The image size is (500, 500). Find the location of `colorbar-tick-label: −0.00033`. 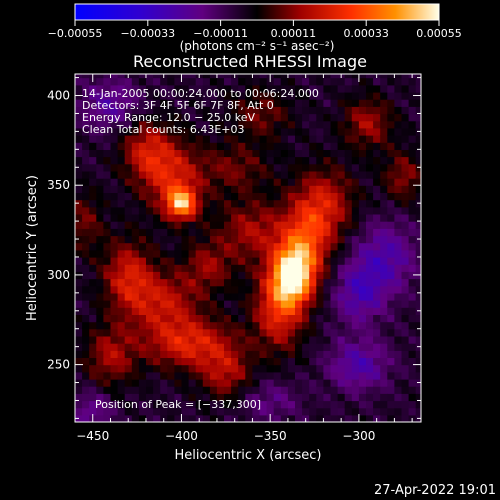

colorbar-tick-label: −0.00033 is located at coordinates (147, 33).